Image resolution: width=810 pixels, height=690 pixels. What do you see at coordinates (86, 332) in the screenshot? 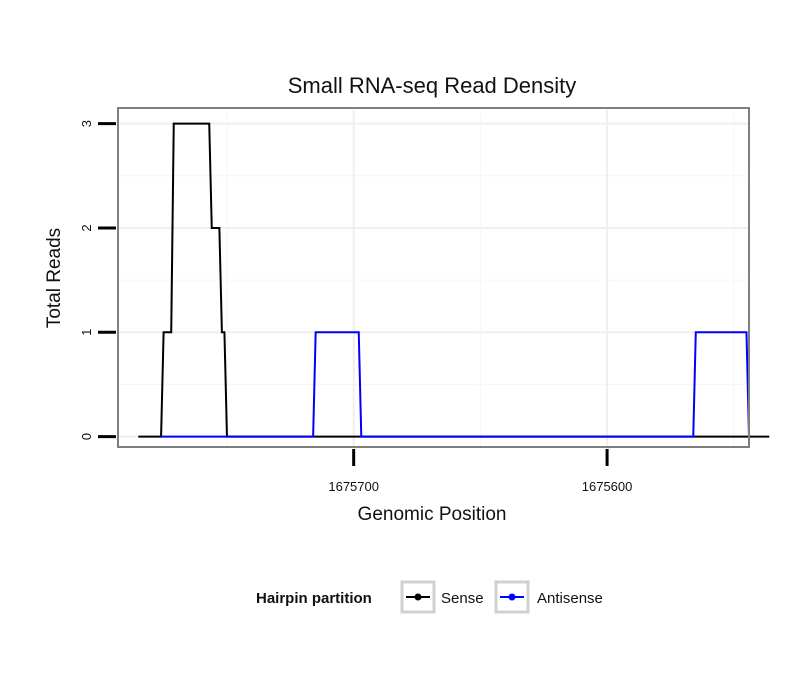
I see `y-tick-label: 1` at bounding box center [86, 332].